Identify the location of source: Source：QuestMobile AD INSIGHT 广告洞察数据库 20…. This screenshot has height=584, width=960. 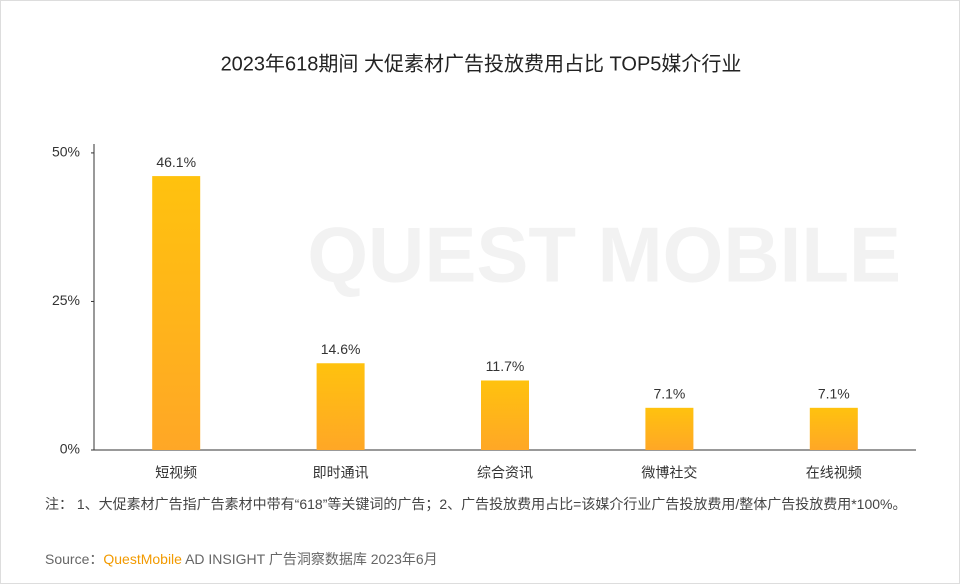
(241, 559).